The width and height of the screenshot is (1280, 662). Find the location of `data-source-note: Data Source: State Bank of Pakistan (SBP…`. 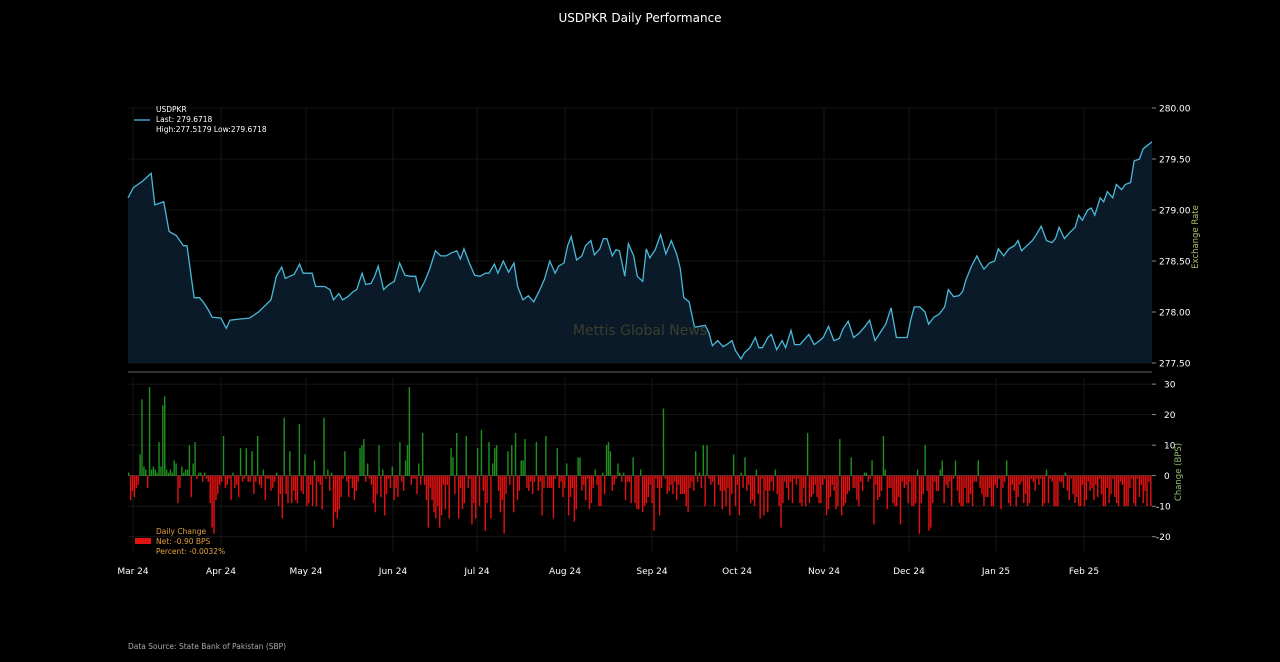

data-source-note: Data Source: State Bank of Pakistan (SBP… is located at coordinates (207, 646).